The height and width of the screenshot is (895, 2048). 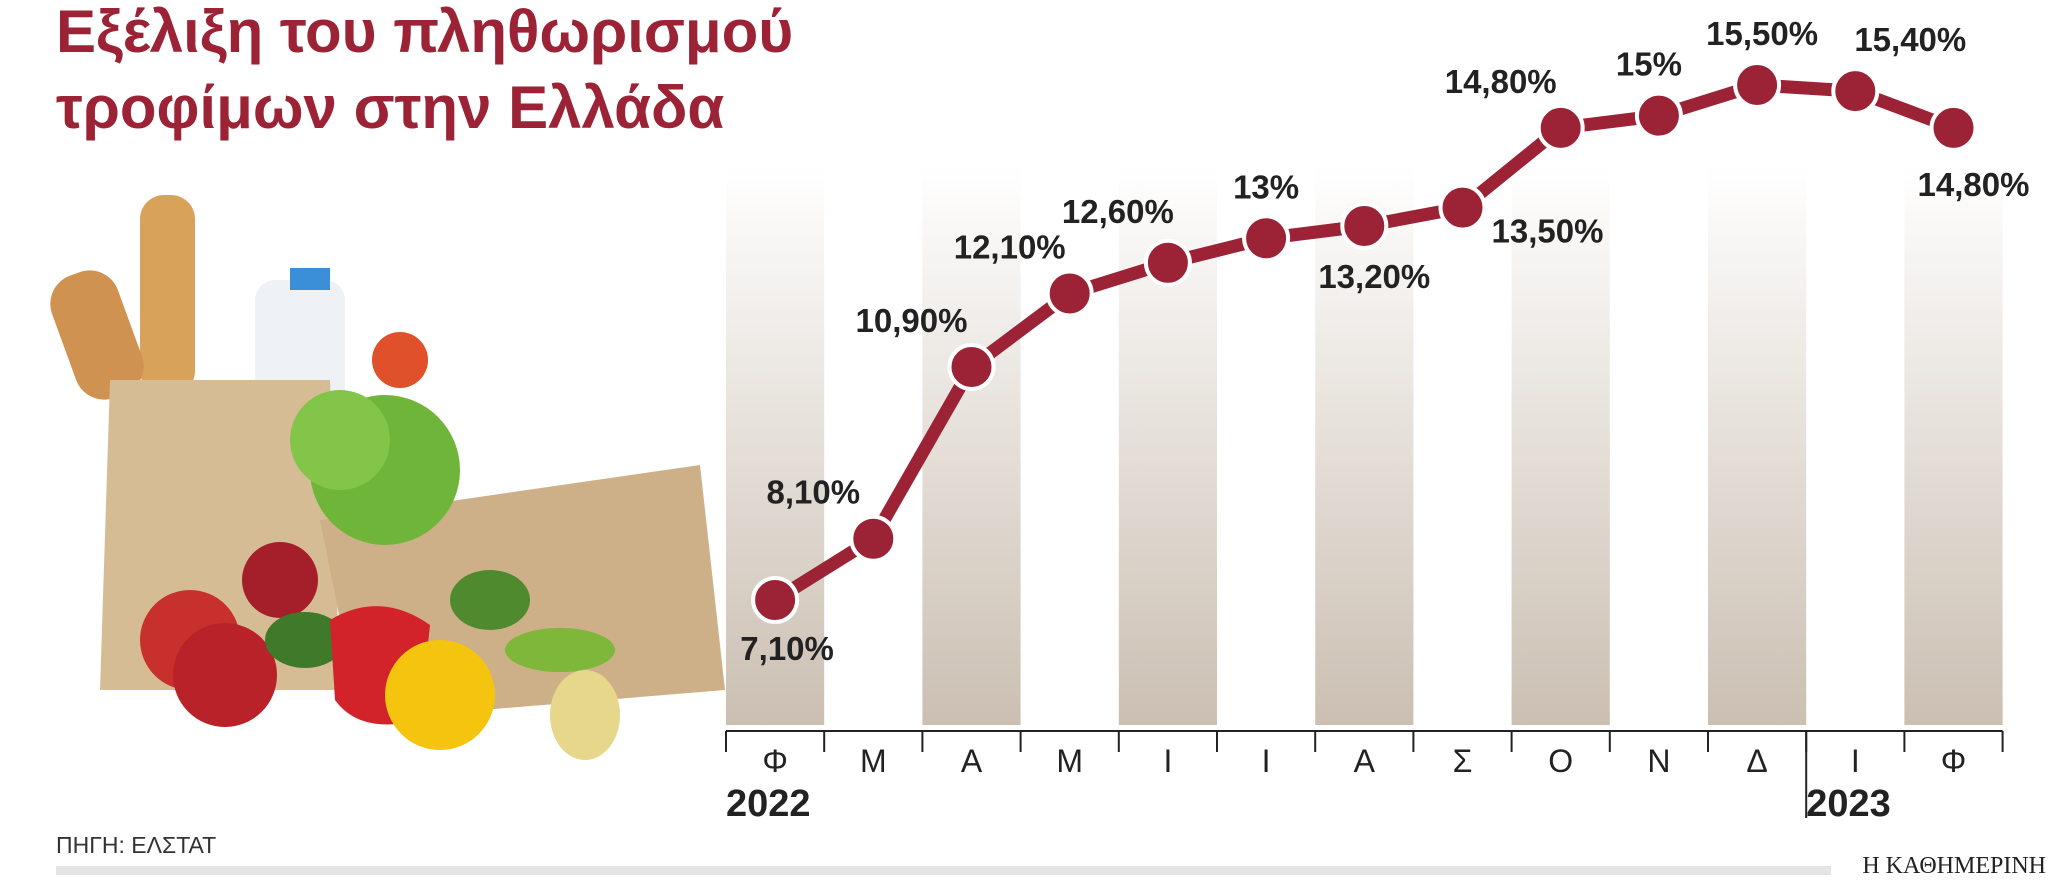 I want to click on year-label: 2023, so click(x=1848, y=804).